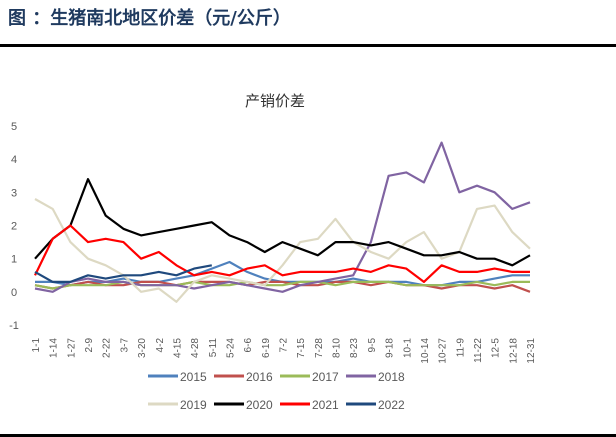  What do you see at coordinates (284, 345) in the screenshot?
I see `x-tick-label: 7-2` at bounding box center [284, 345].